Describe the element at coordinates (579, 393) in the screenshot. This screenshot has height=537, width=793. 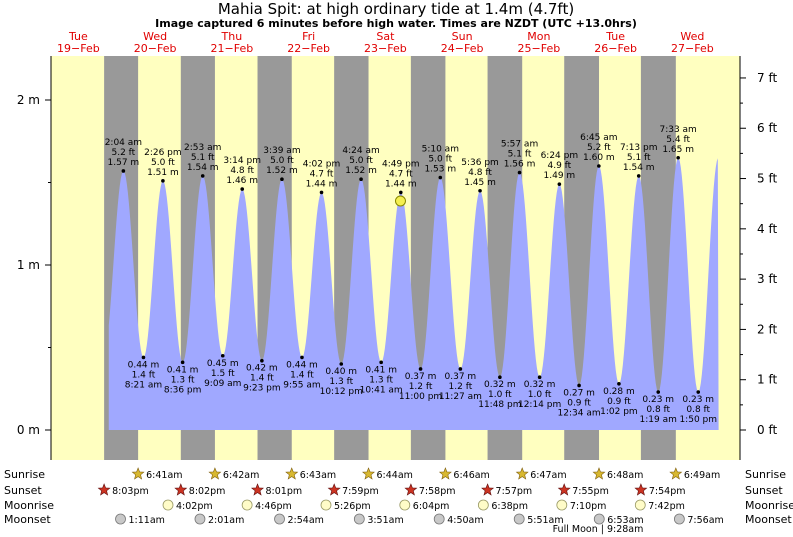
I see `tide-m-label: 0.27 m` at that location.